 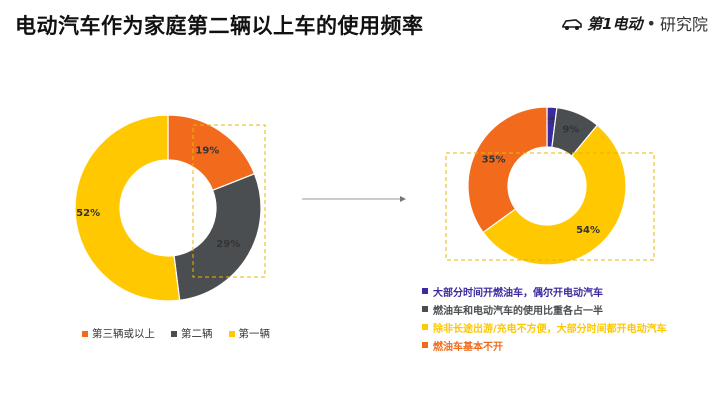 I want to click on brand-logo: 第1电动 • 研究院, so click(x=634, y=23).